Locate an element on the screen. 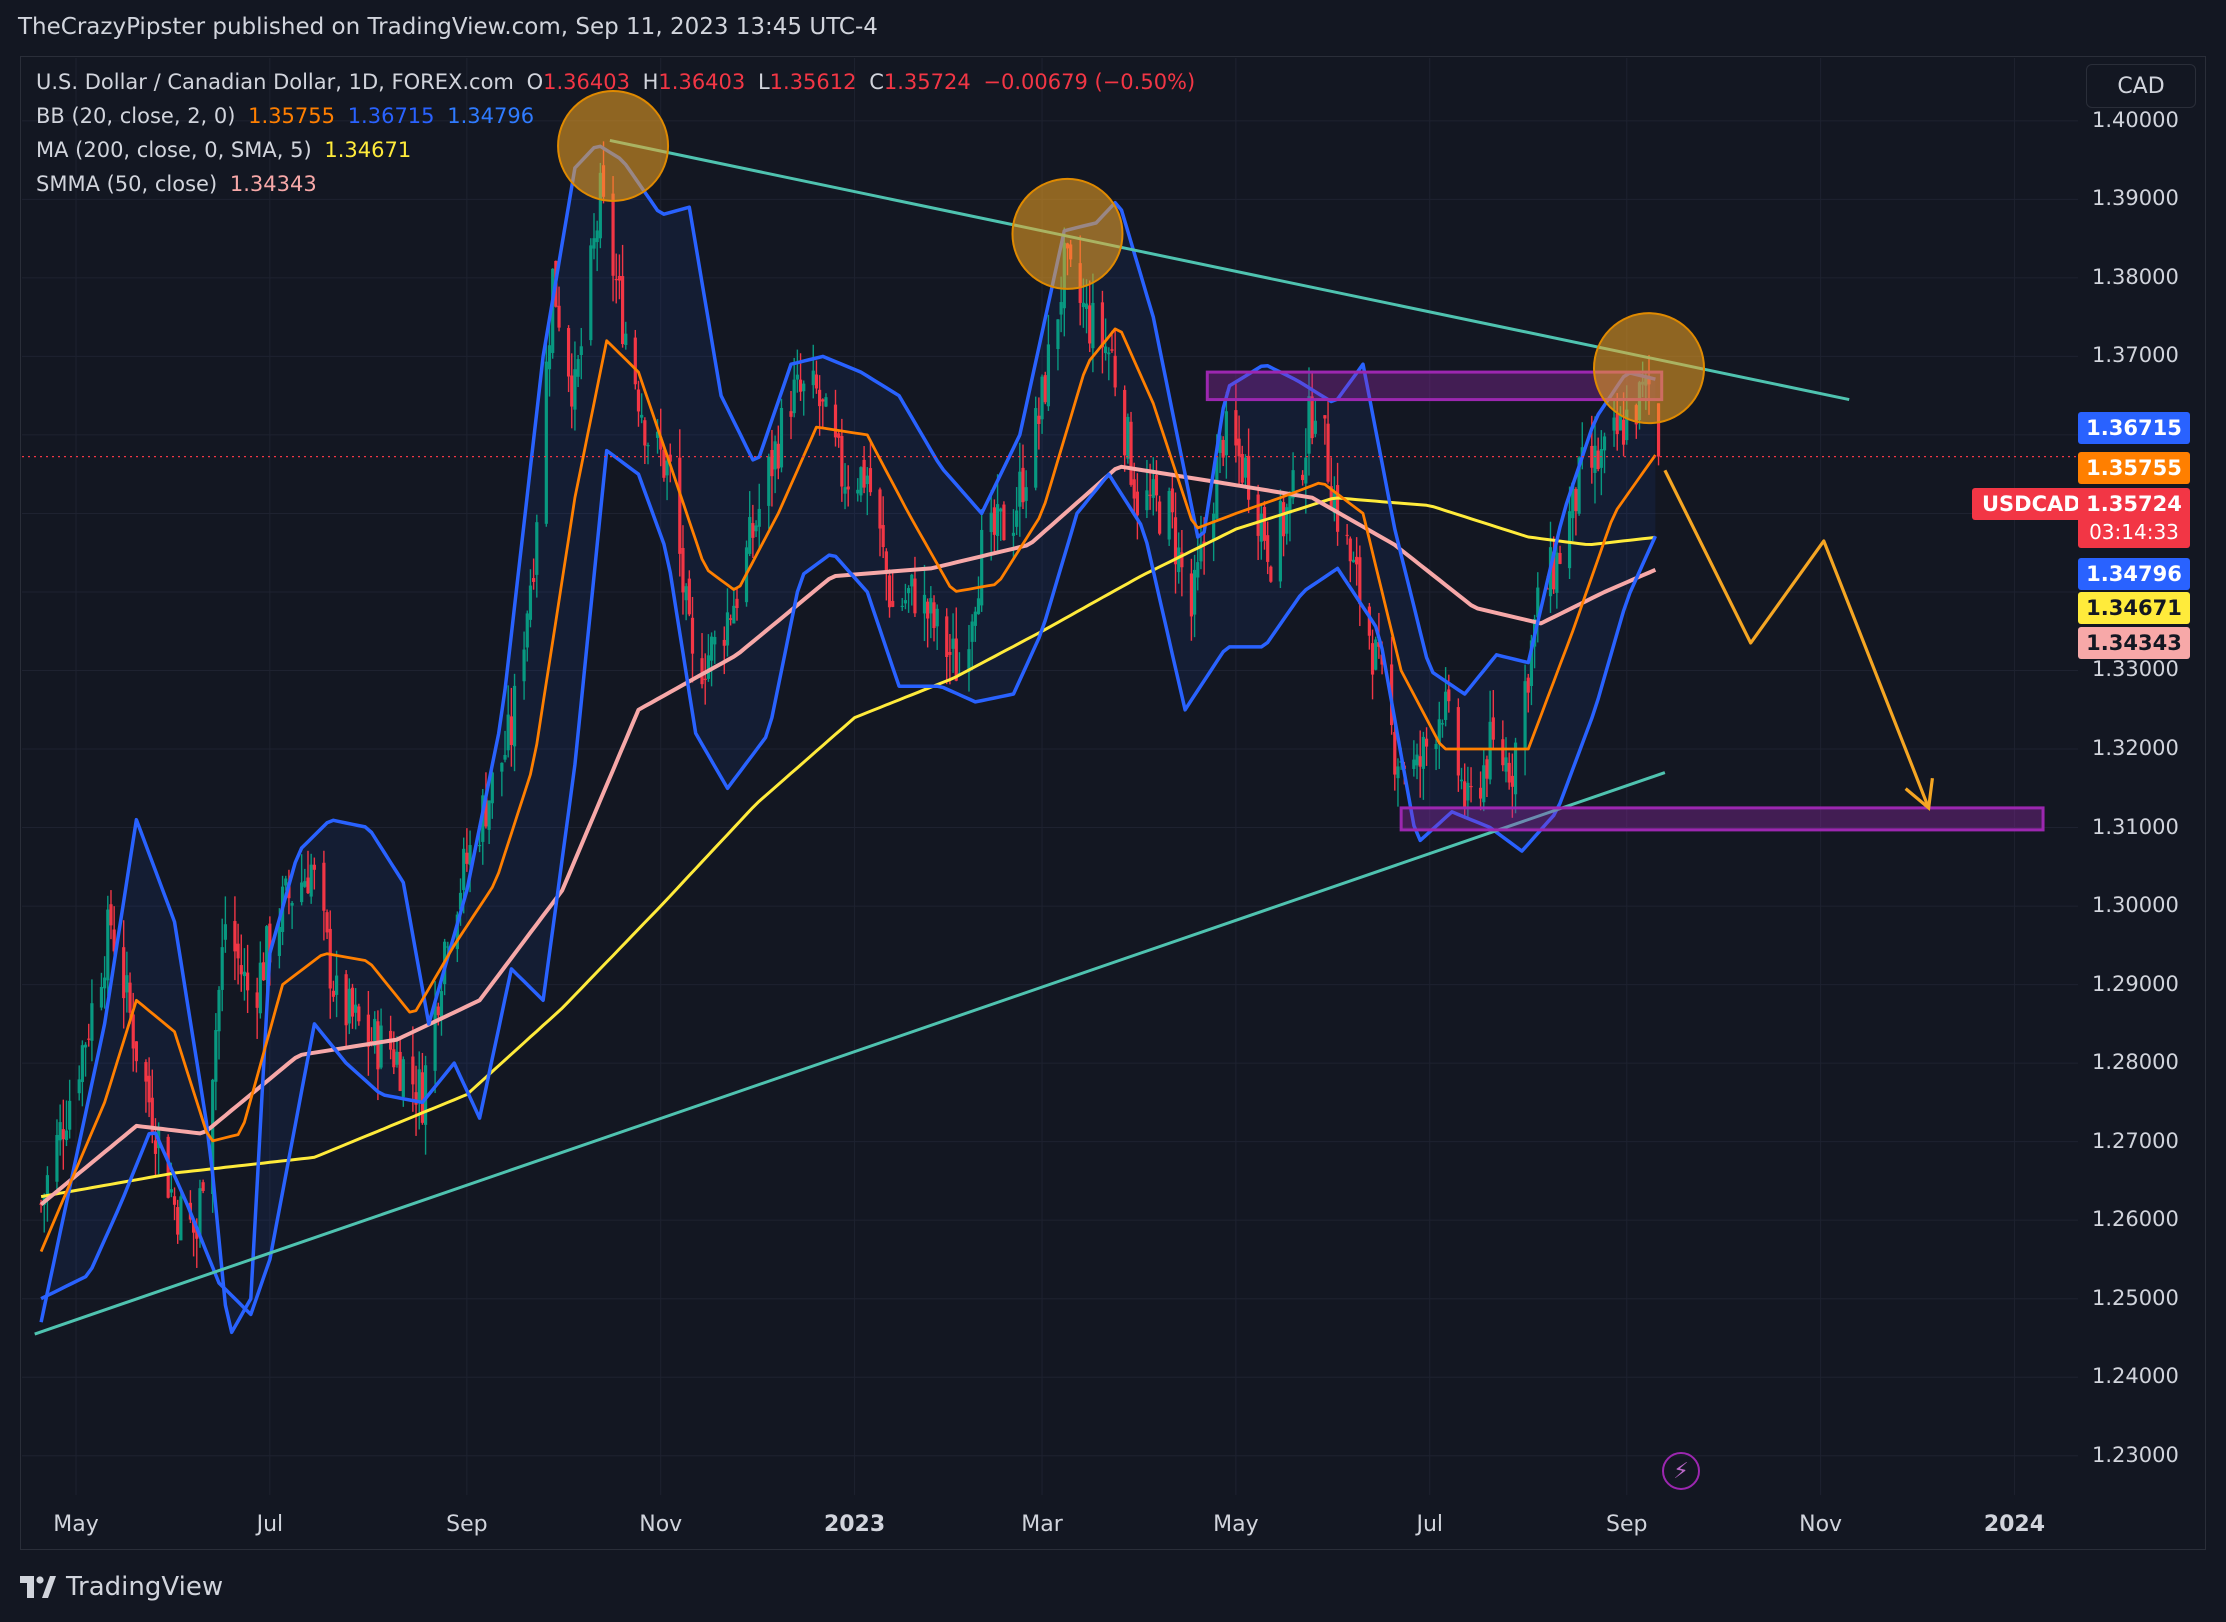  x-tick-label: May is located at coordinates (1236, 1524).